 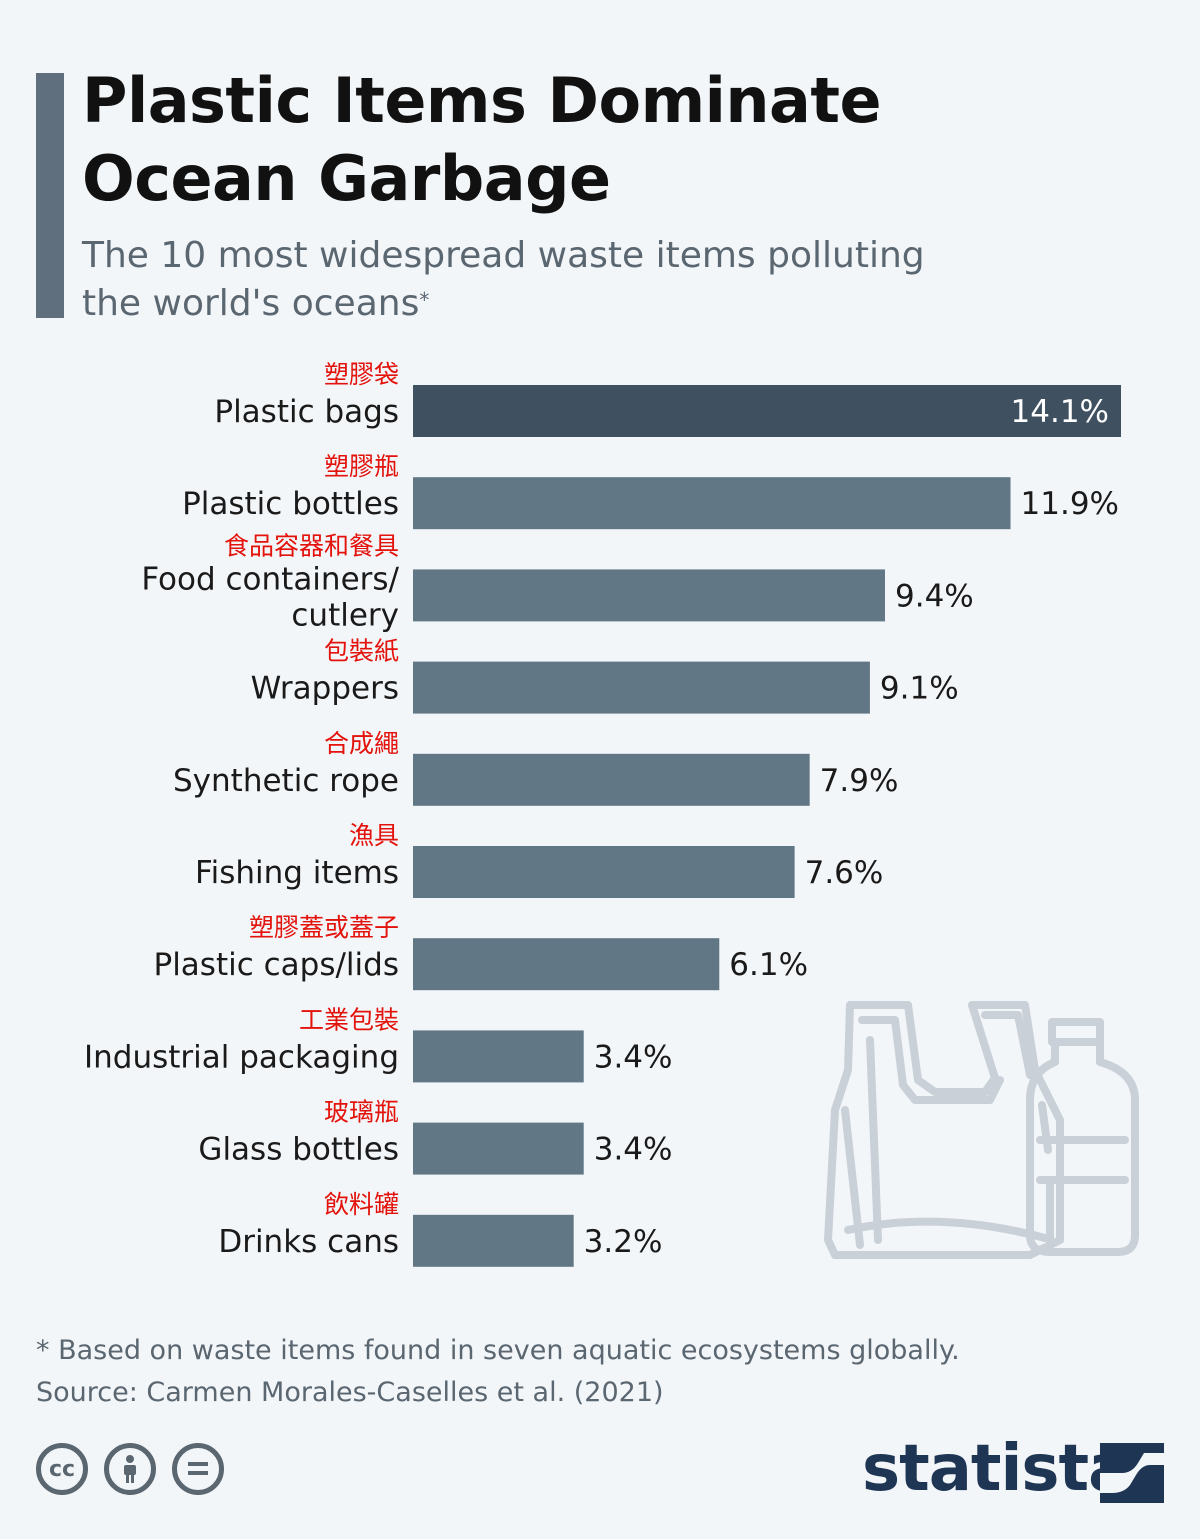 I want to click on category-label: Drinks cans, so click(x=308, y=1242).